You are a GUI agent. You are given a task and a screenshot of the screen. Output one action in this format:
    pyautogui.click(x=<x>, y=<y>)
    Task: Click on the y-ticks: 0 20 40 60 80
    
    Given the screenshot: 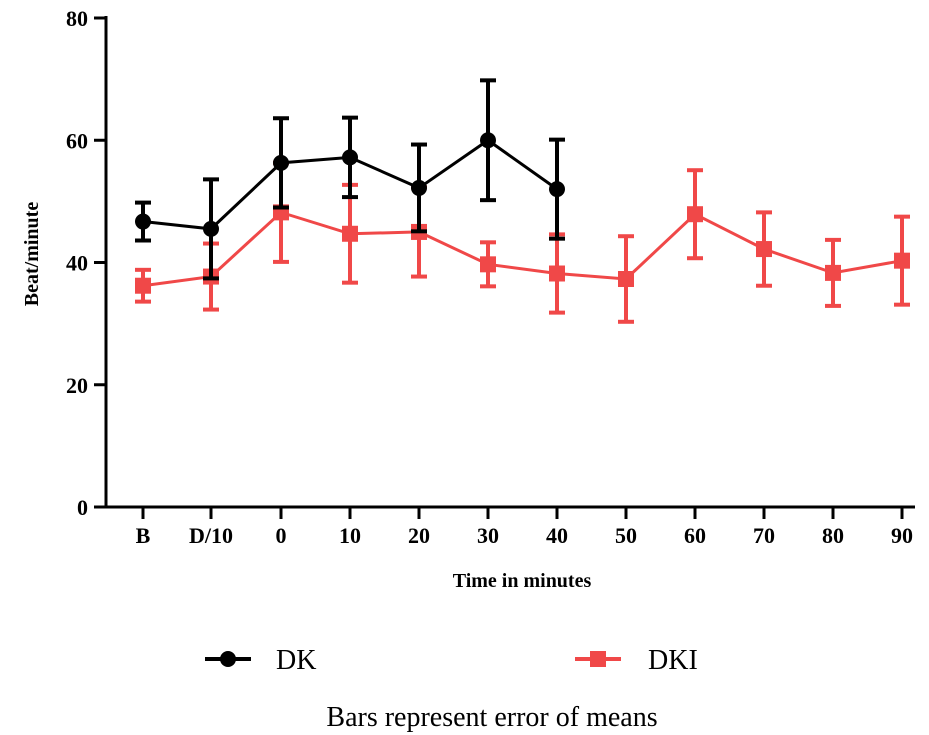 What is the action you would take?
    pyautogui.click(x=86, y=263)
    